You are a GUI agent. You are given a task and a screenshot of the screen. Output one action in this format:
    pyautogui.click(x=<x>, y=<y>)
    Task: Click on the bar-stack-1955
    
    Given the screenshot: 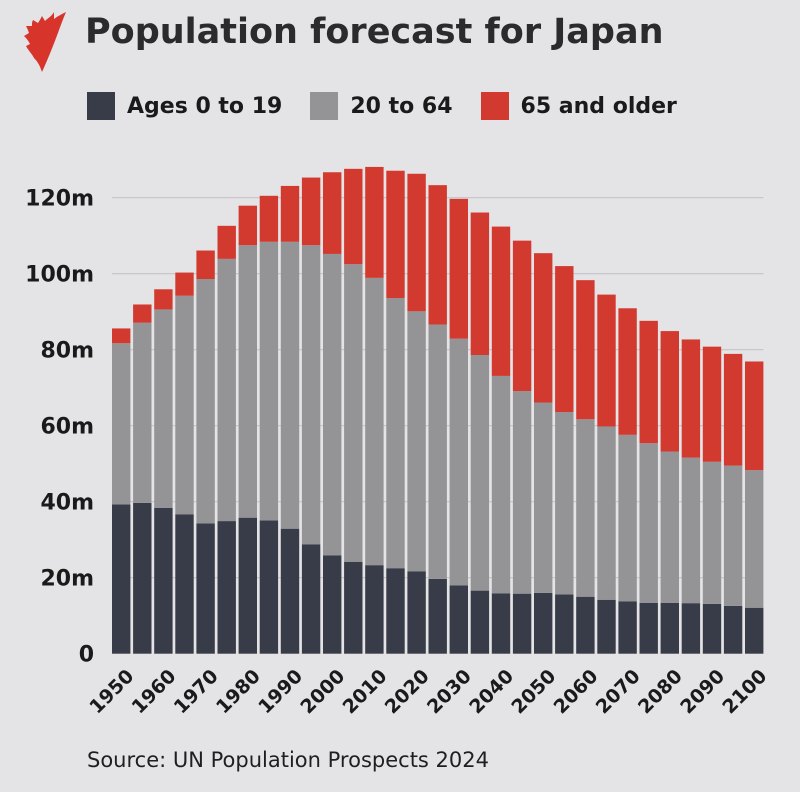 What is the action you would take?
    pyautogui.click(x=142, y=479)
    